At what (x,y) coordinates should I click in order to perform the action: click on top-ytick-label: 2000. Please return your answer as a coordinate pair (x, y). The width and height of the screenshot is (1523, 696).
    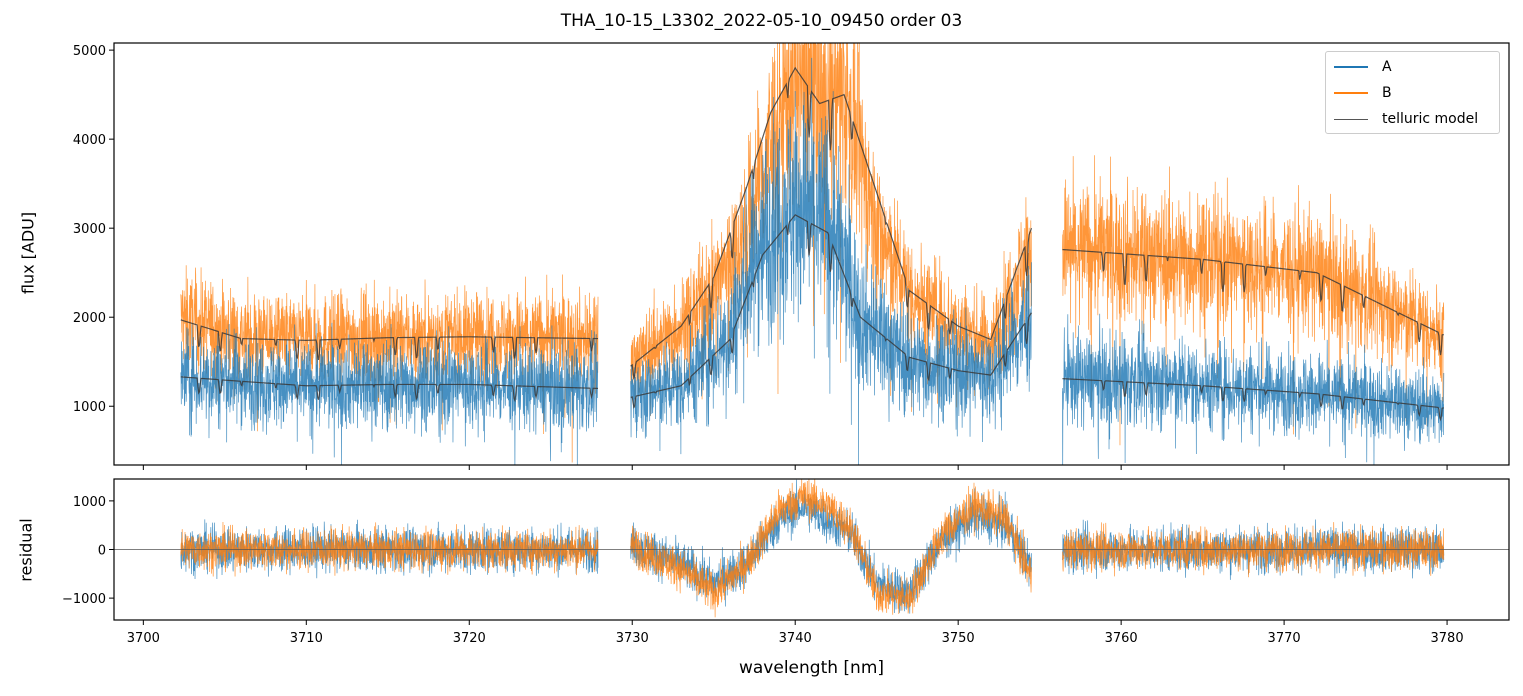
    Looking at the image, I should click on (89, 318).